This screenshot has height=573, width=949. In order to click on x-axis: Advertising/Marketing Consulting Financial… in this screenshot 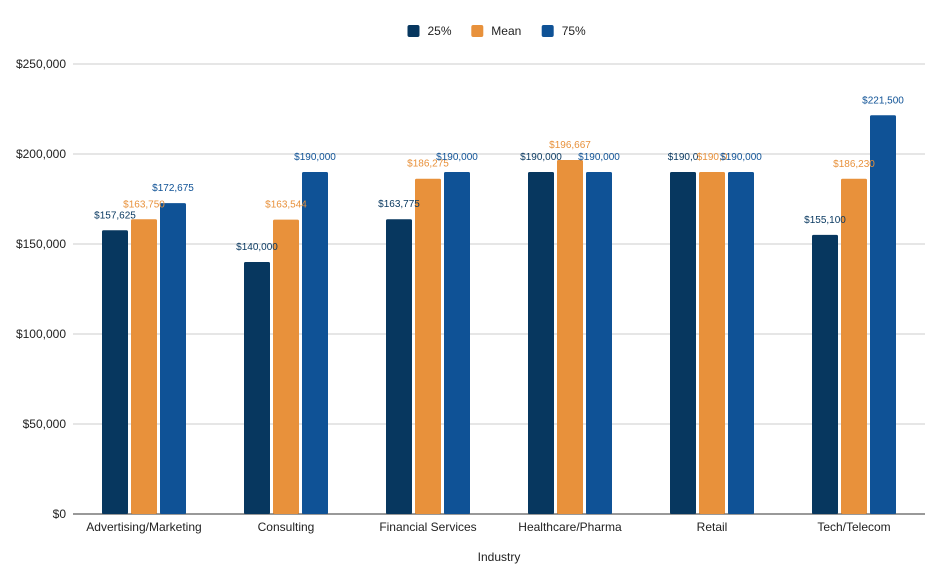, I will do `click(488, 527)`.